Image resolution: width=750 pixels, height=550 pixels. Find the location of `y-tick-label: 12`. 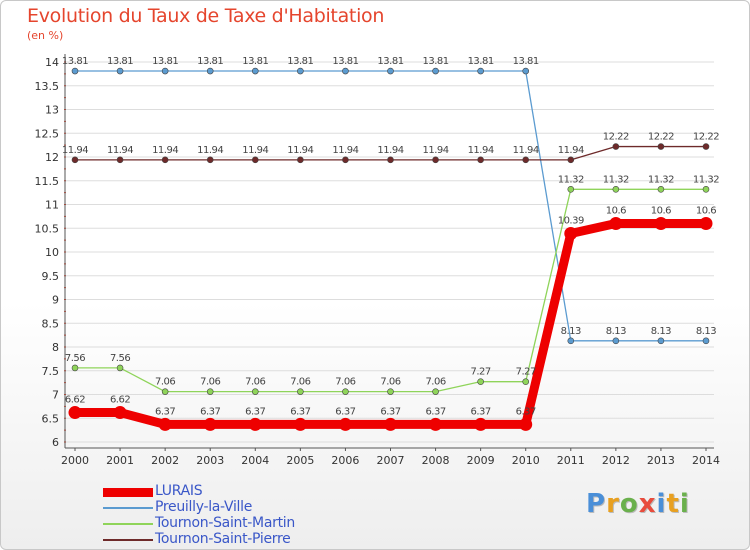

y-tick-label: 12 is located at coordinates (52, 157).